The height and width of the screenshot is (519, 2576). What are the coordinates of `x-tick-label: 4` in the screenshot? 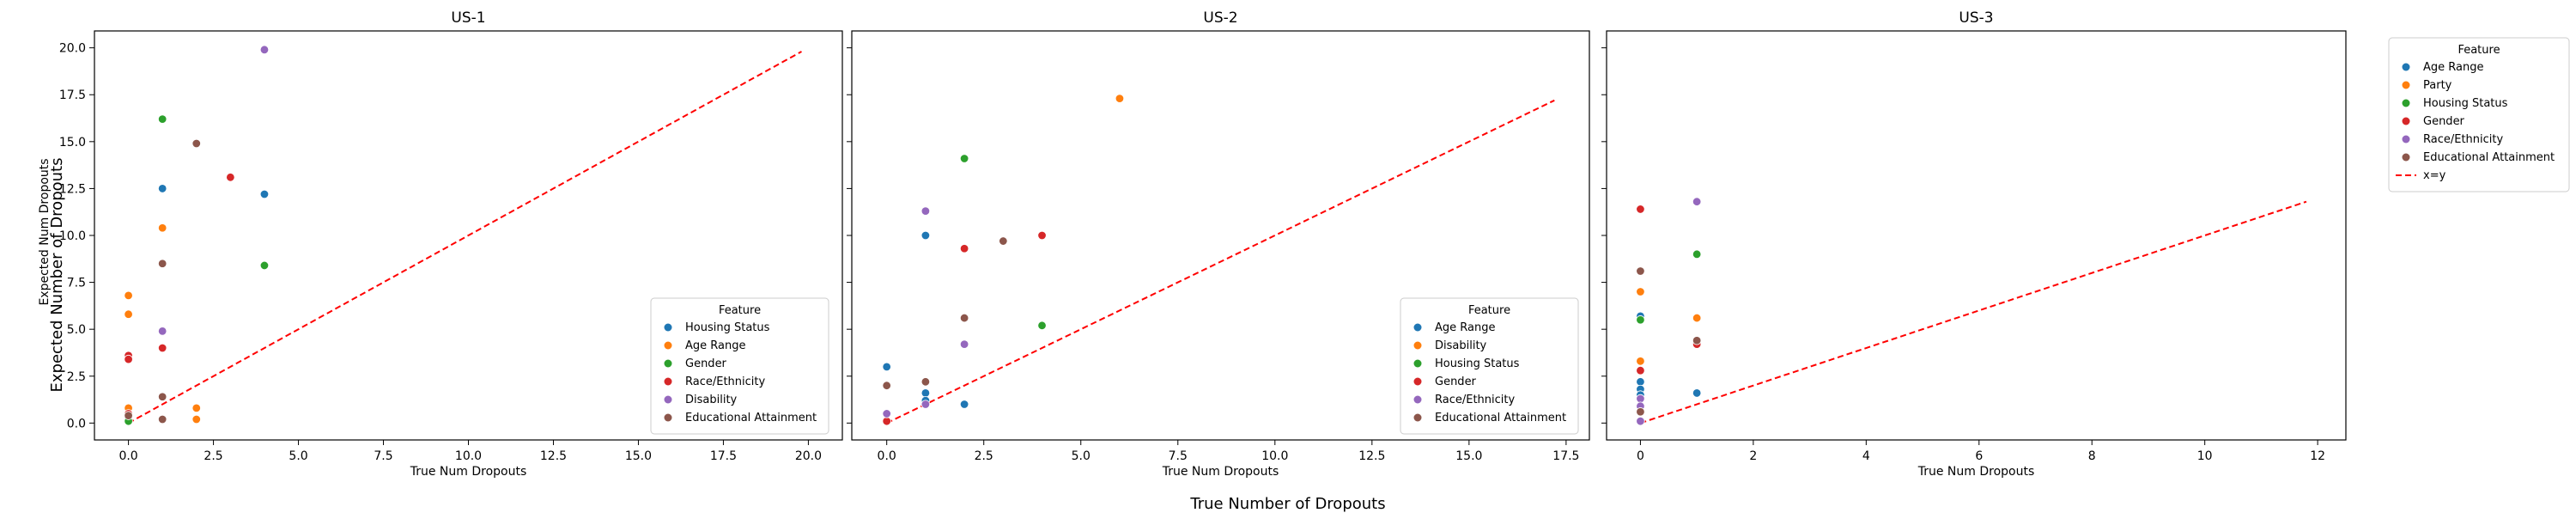 It's located at (1866, 456).